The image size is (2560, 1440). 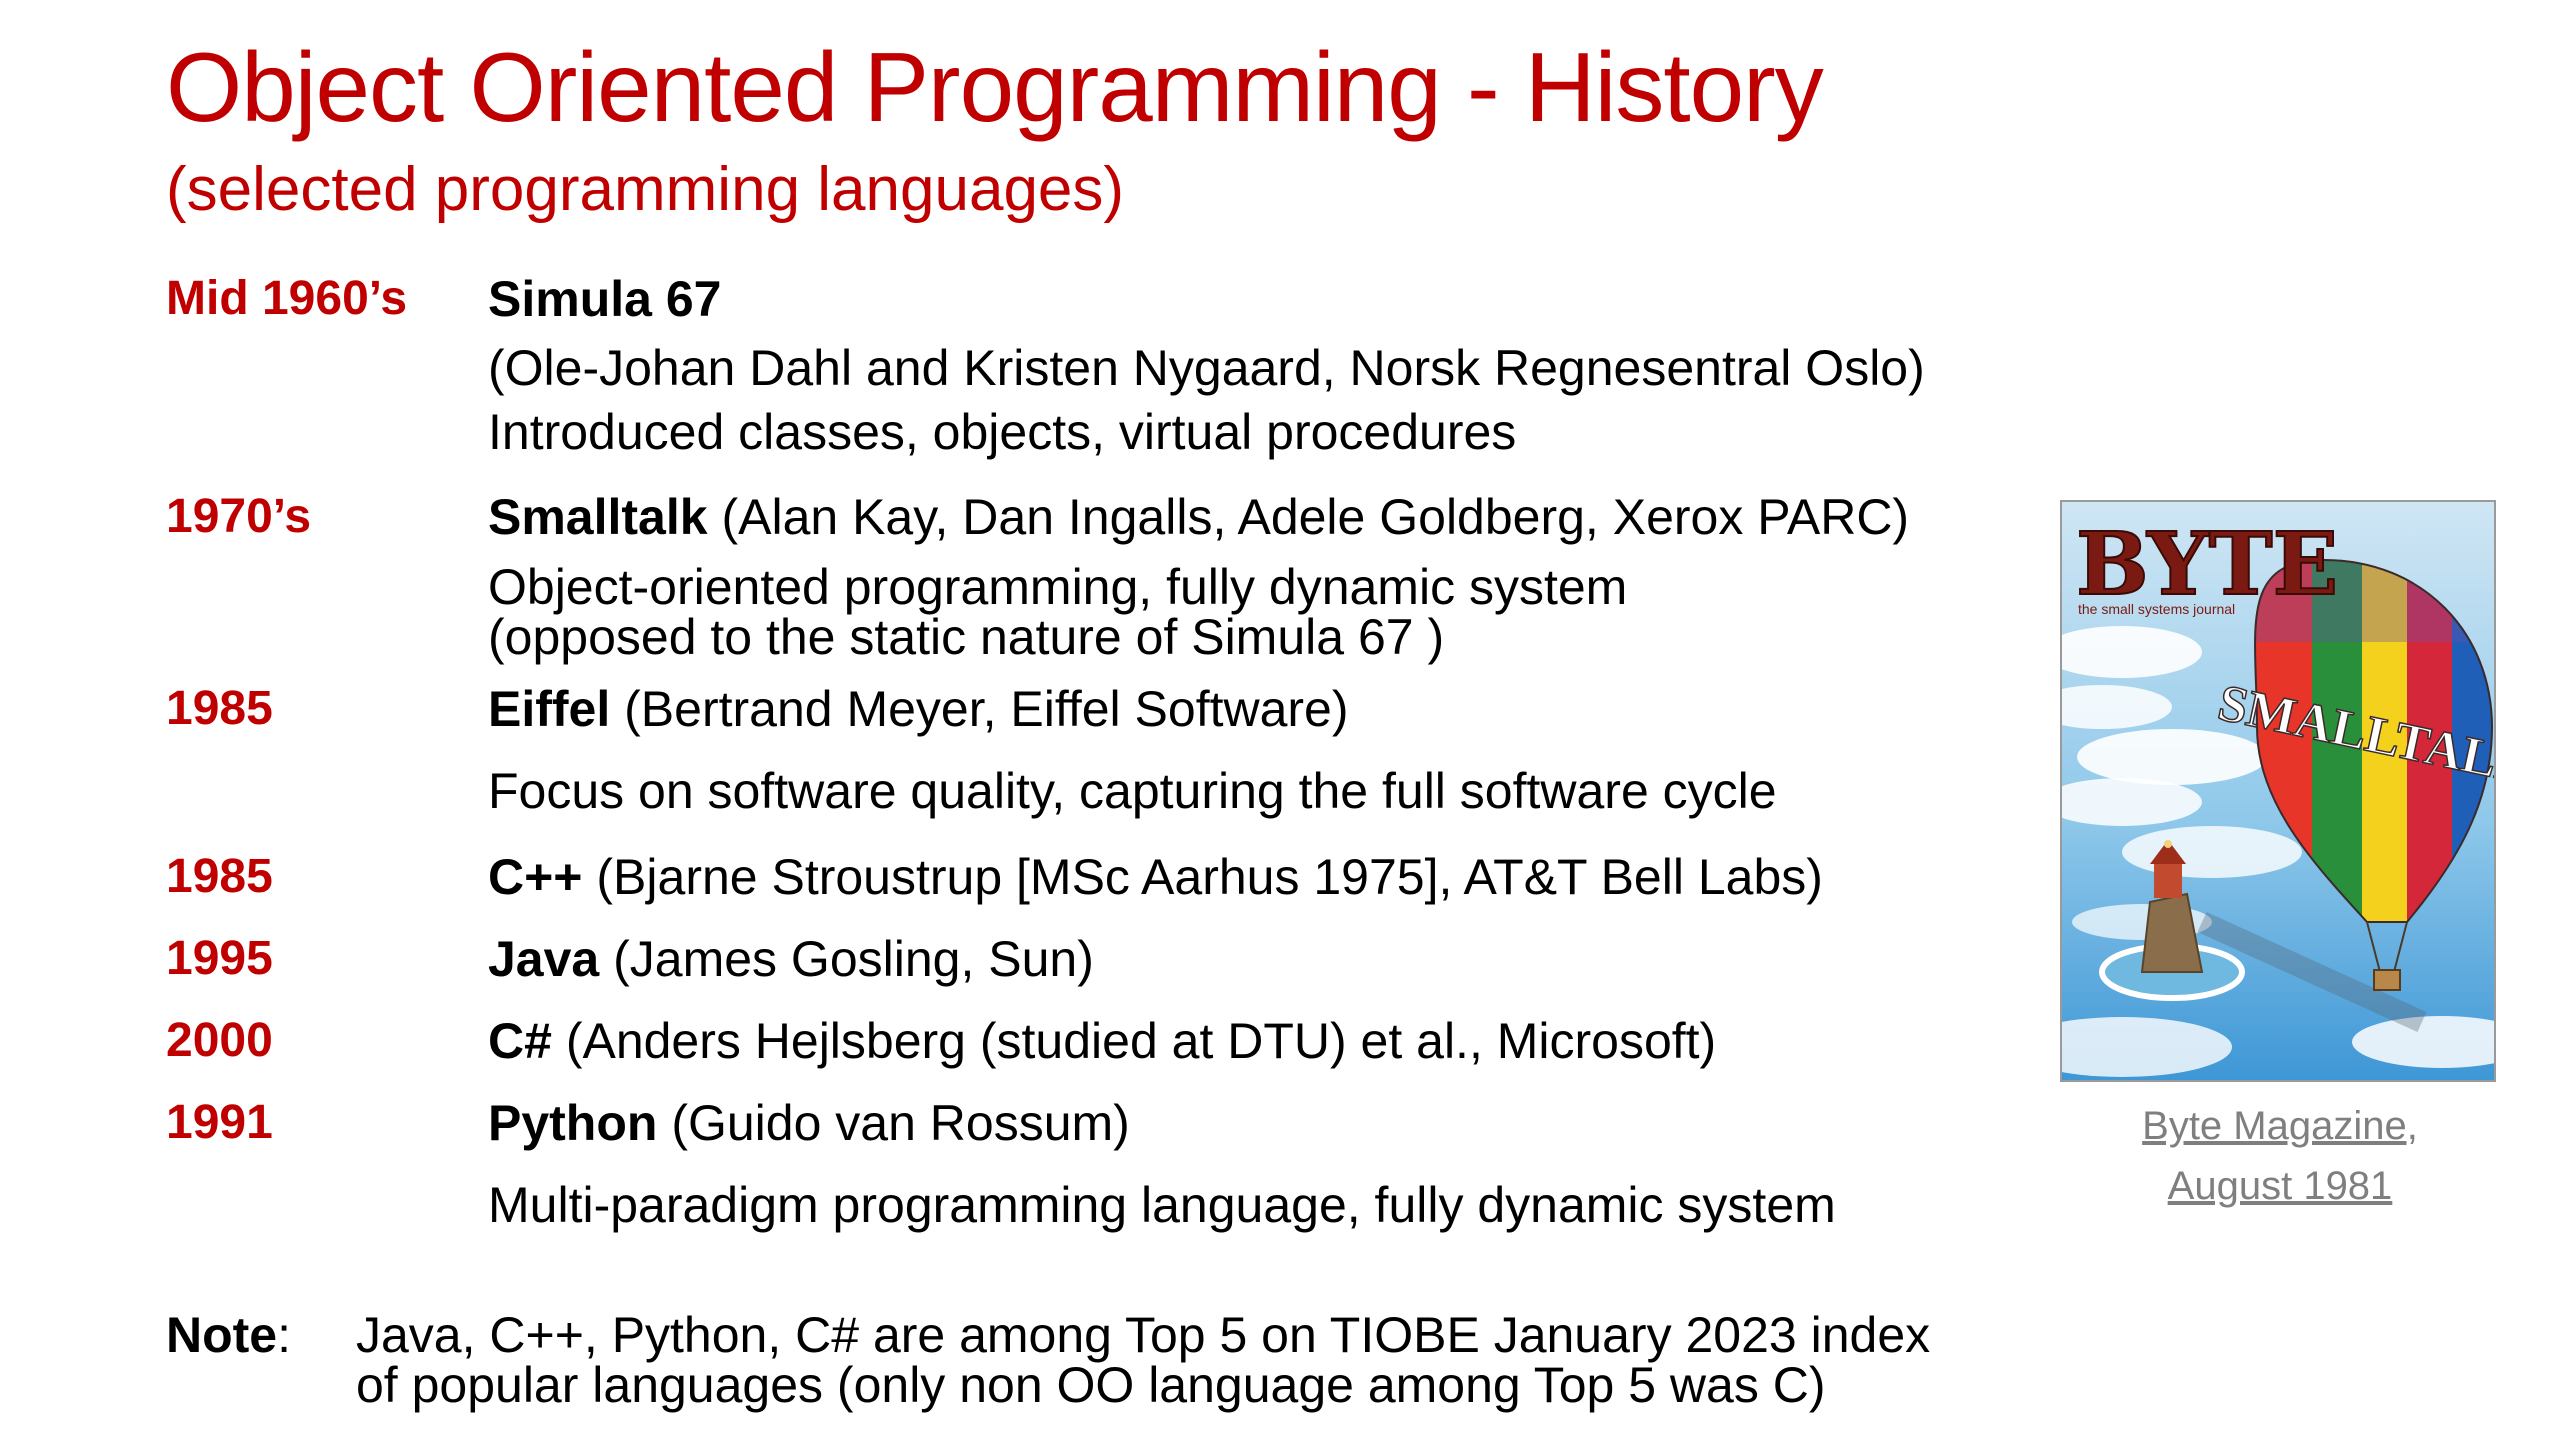 What do you see at coordinates (219, 1040) in the screenshot?
I see `entry-year: 2000` at bounding box center [219, 1040].